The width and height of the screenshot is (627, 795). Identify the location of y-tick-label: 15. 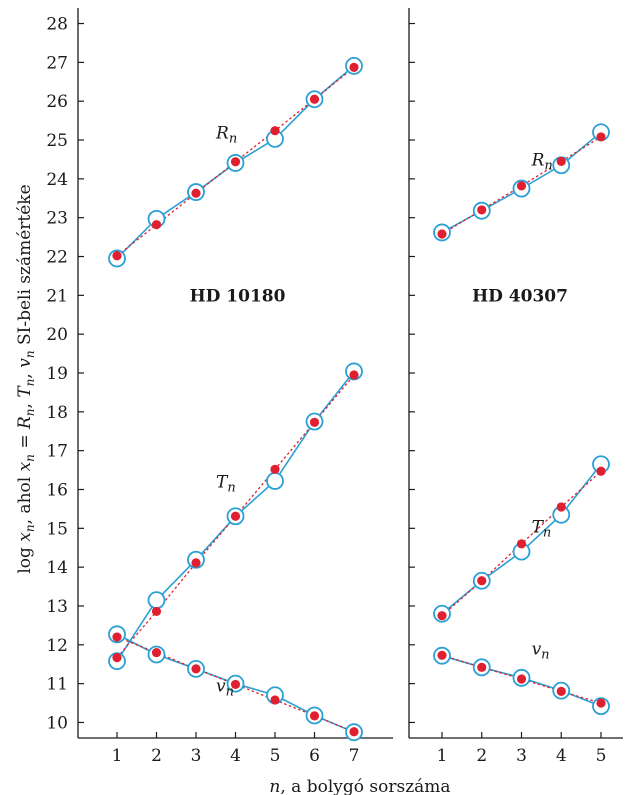
(57, 529).